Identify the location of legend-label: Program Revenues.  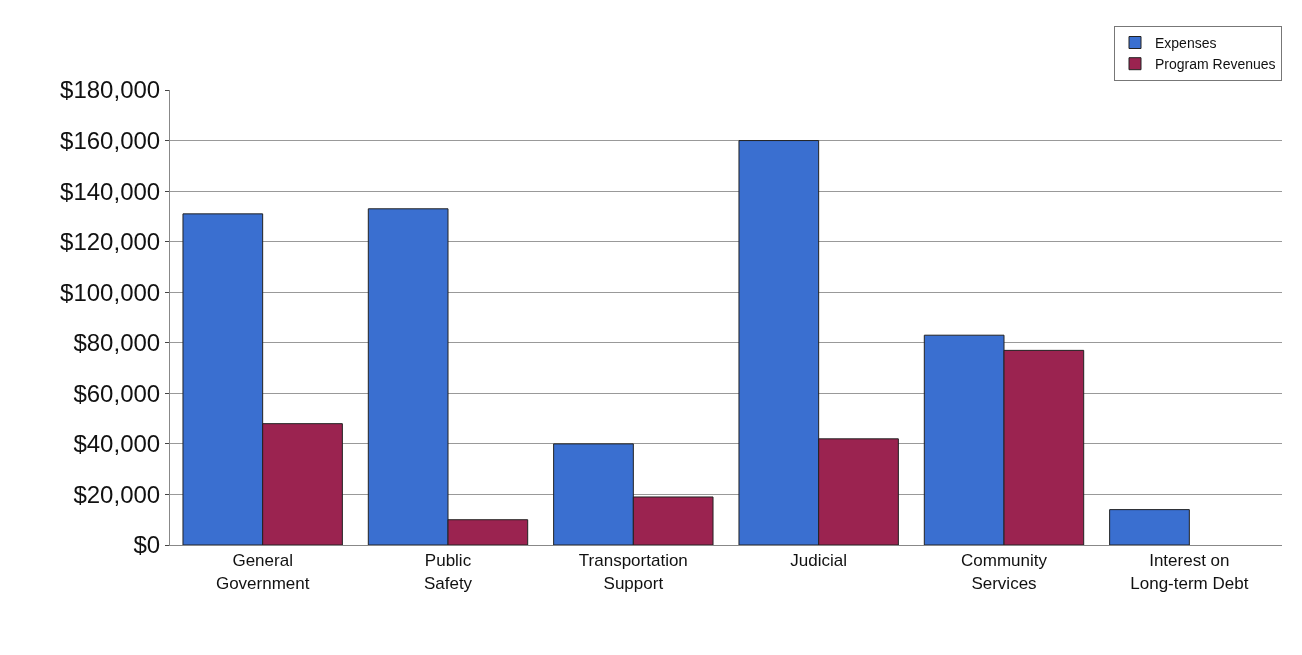
(1215, 64).